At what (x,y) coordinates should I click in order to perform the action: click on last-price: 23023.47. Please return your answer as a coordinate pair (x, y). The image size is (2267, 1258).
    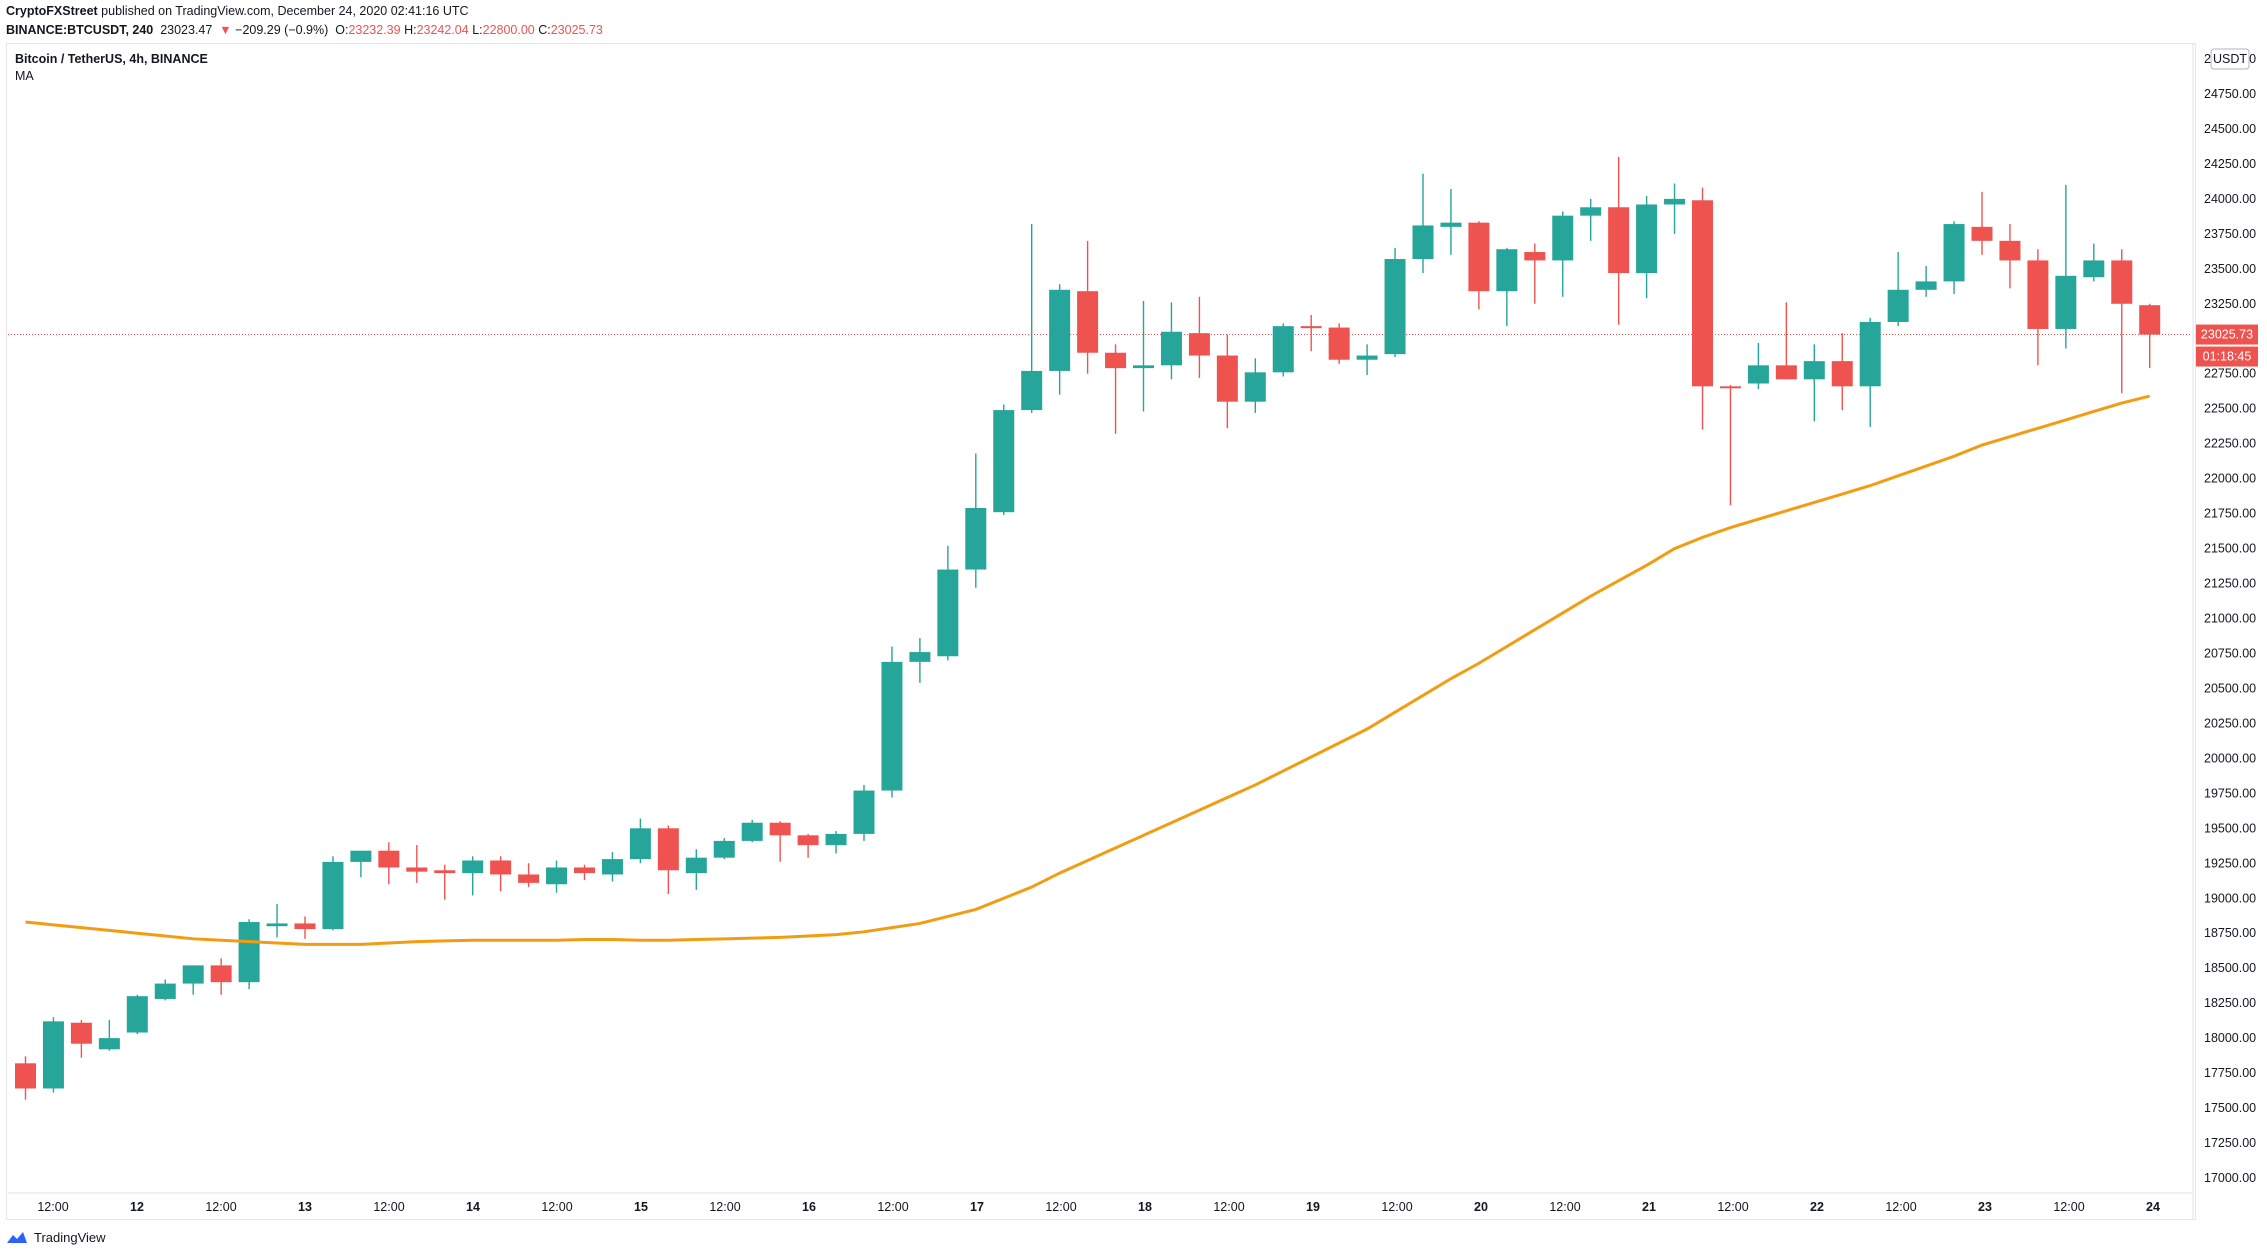
    Looking at the image, I should click on (186, 30).